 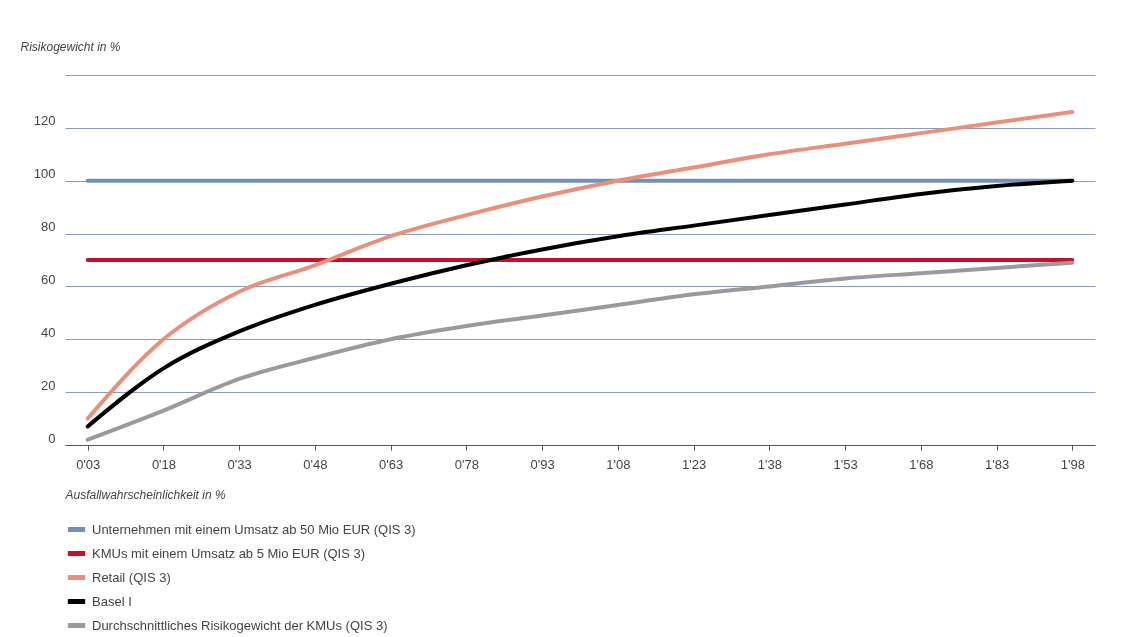 What do you see at coordinates (254, 529) in the screenshot?
I see `legend-label: Unternehmen mit einem Umsatz ab 50 Mio EUR (QIS 3)` at bounding box center [254, 529].